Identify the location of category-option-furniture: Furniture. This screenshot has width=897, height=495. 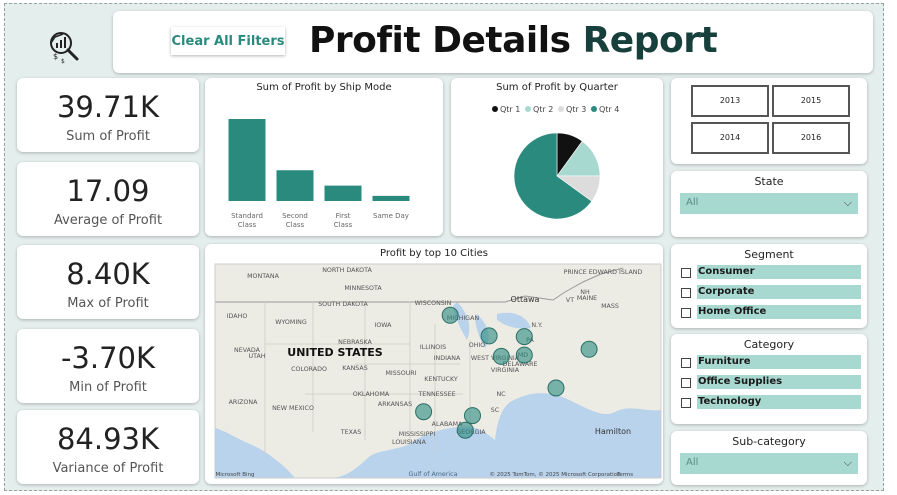
(771, 363).